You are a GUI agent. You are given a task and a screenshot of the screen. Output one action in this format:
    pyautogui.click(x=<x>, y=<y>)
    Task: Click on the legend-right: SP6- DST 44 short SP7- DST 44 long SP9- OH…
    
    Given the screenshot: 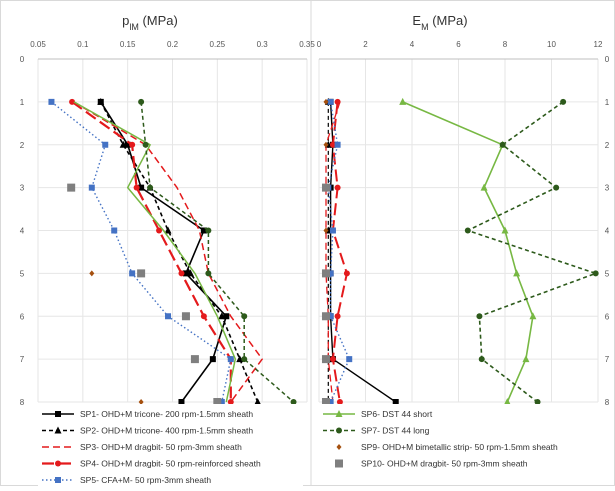 What is the action you would take?
    pyautogui.click(x=459, y=440)
    